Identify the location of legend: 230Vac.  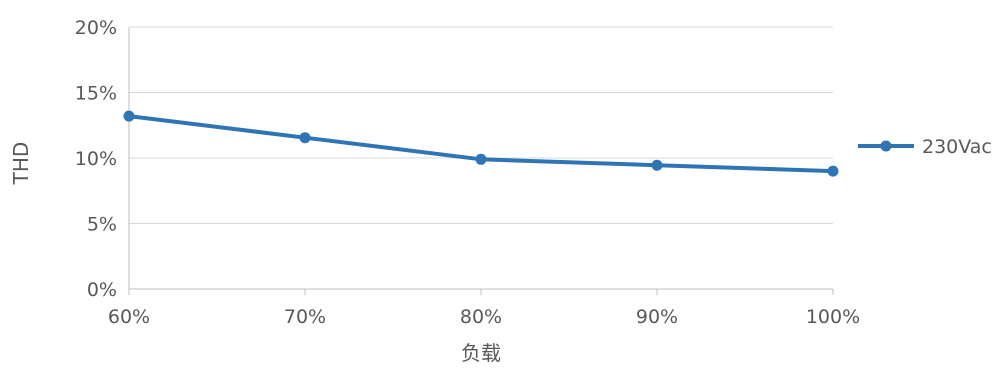
(925, 147).